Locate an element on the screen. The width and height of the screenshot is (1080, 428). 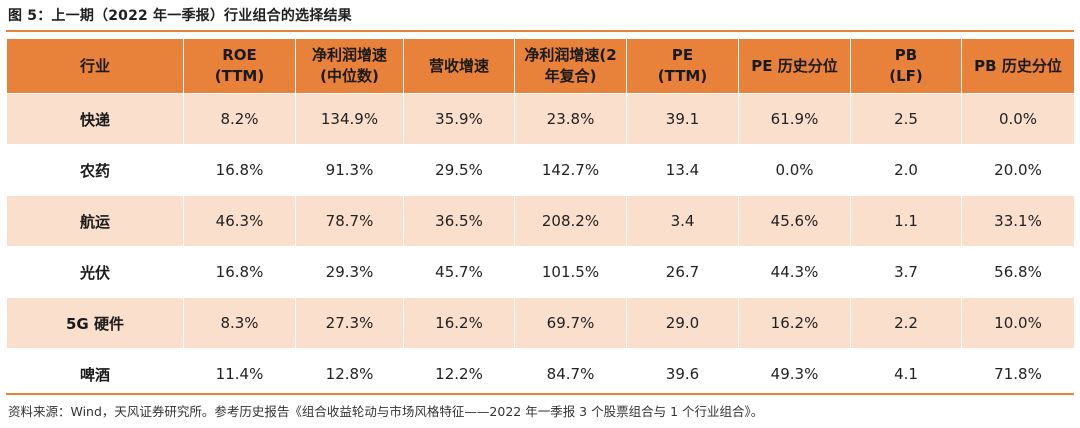
table-cell: 69.7% is located at coordinates (570, 323).